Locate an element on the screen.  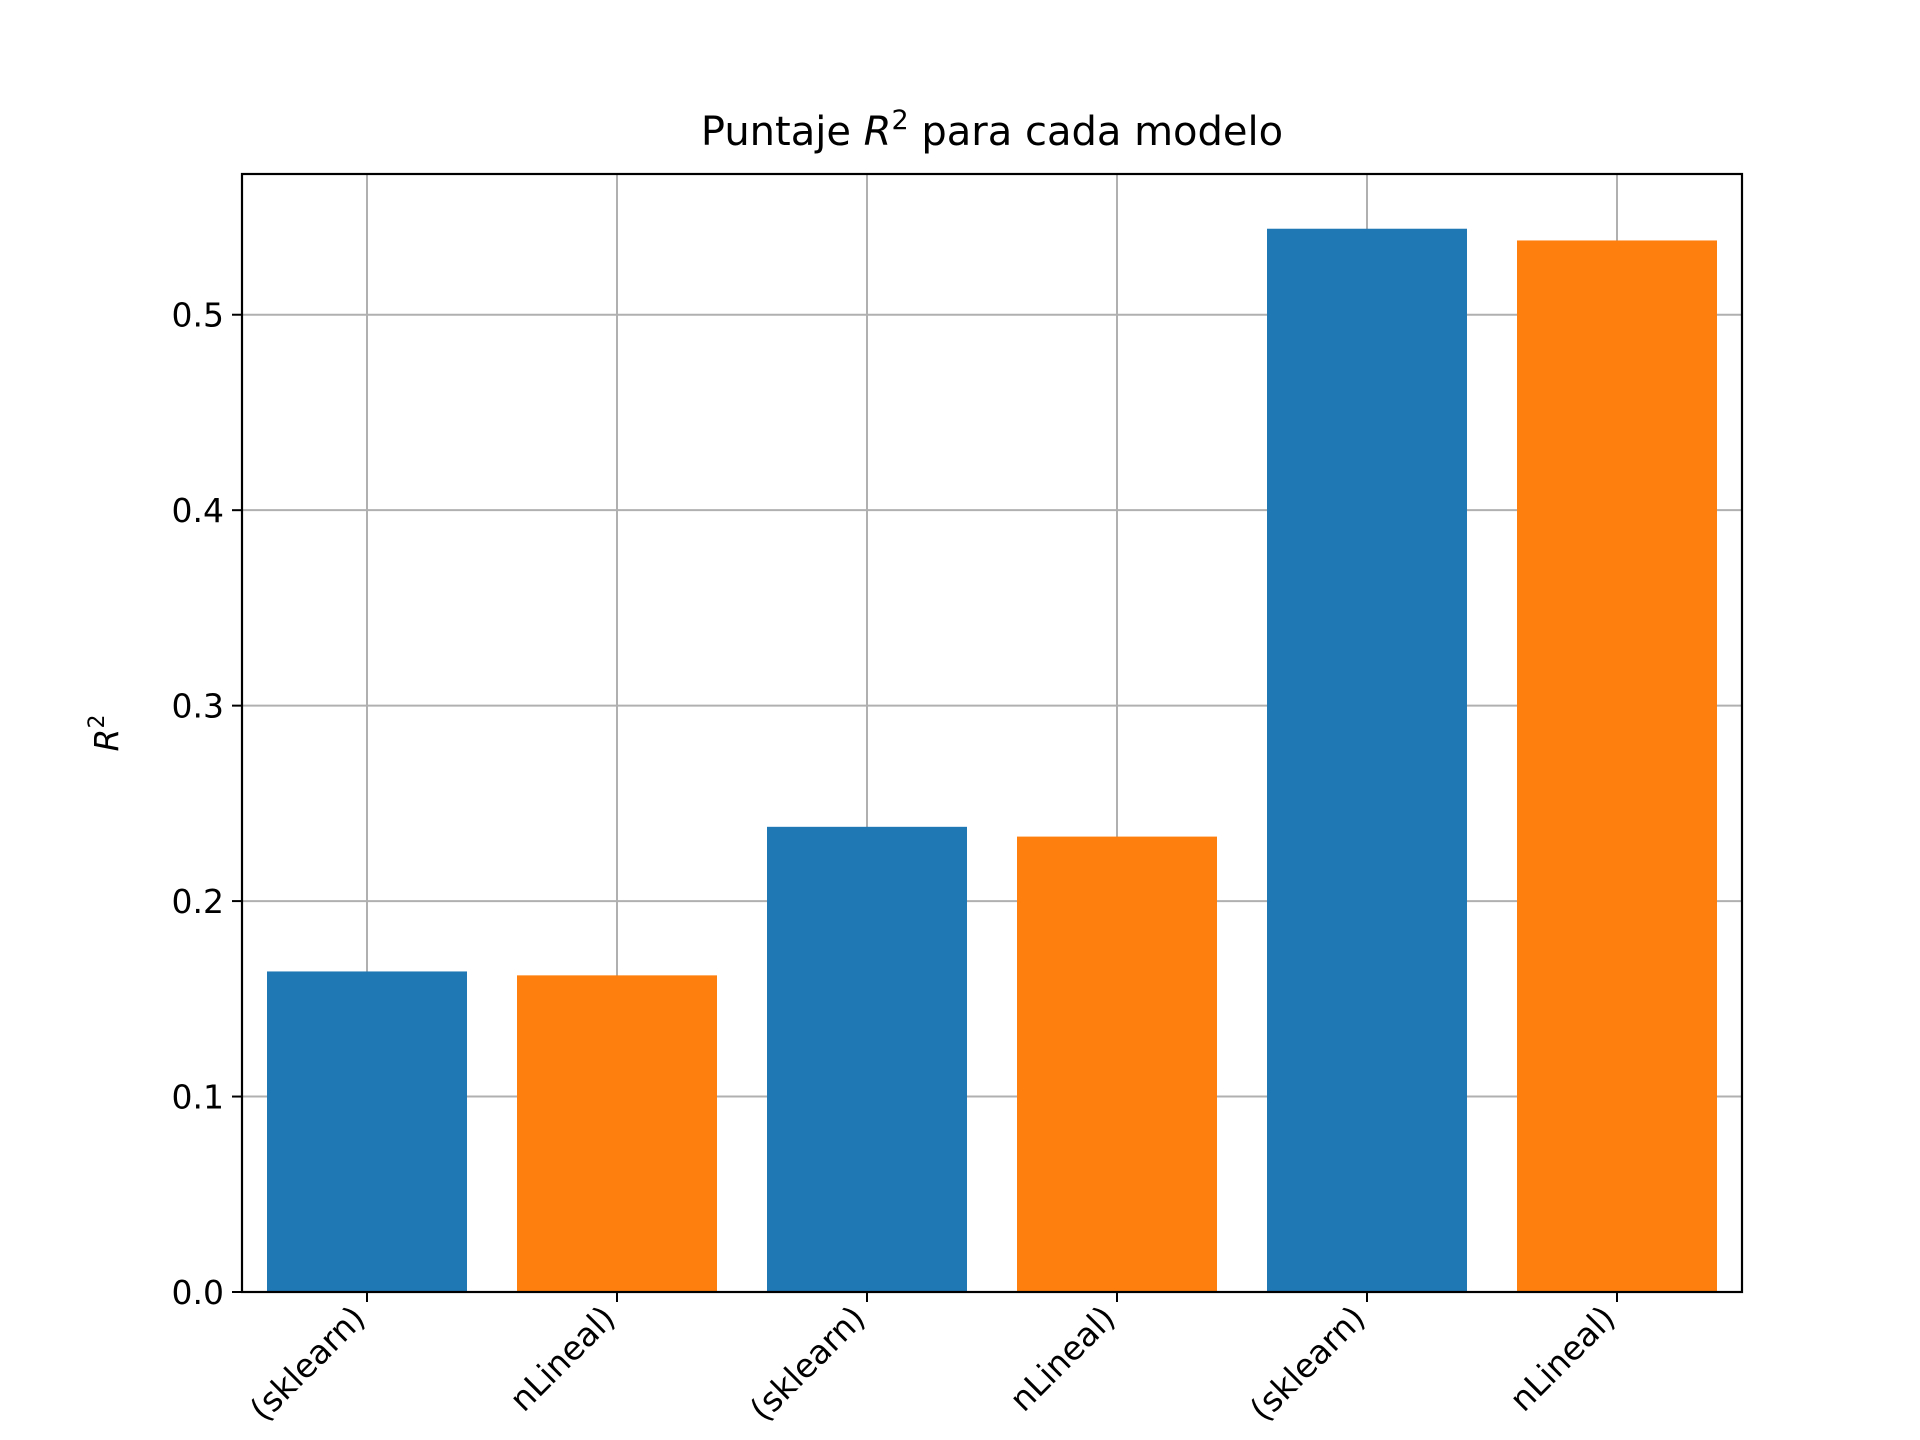
y-tick-label: 0.0 is located at coordinates (198, 1292).